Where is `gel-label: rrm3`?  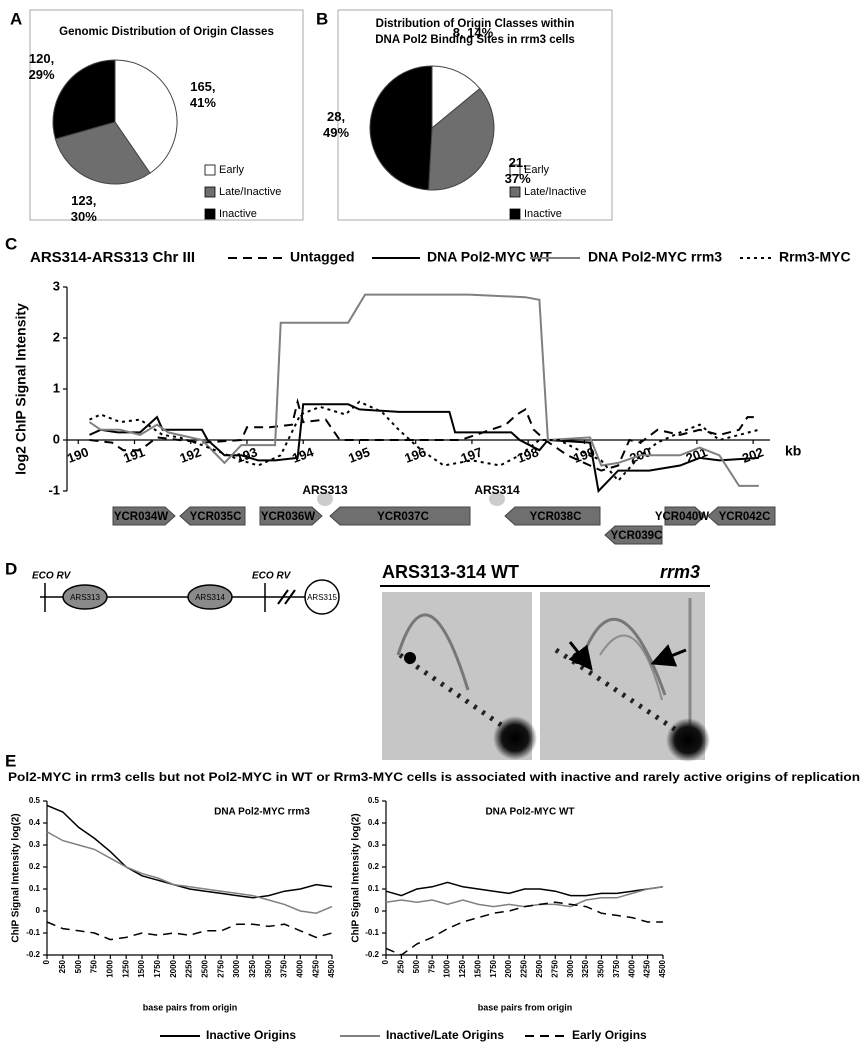 gel-label: rrm3 is located at coordinates (680, 572).